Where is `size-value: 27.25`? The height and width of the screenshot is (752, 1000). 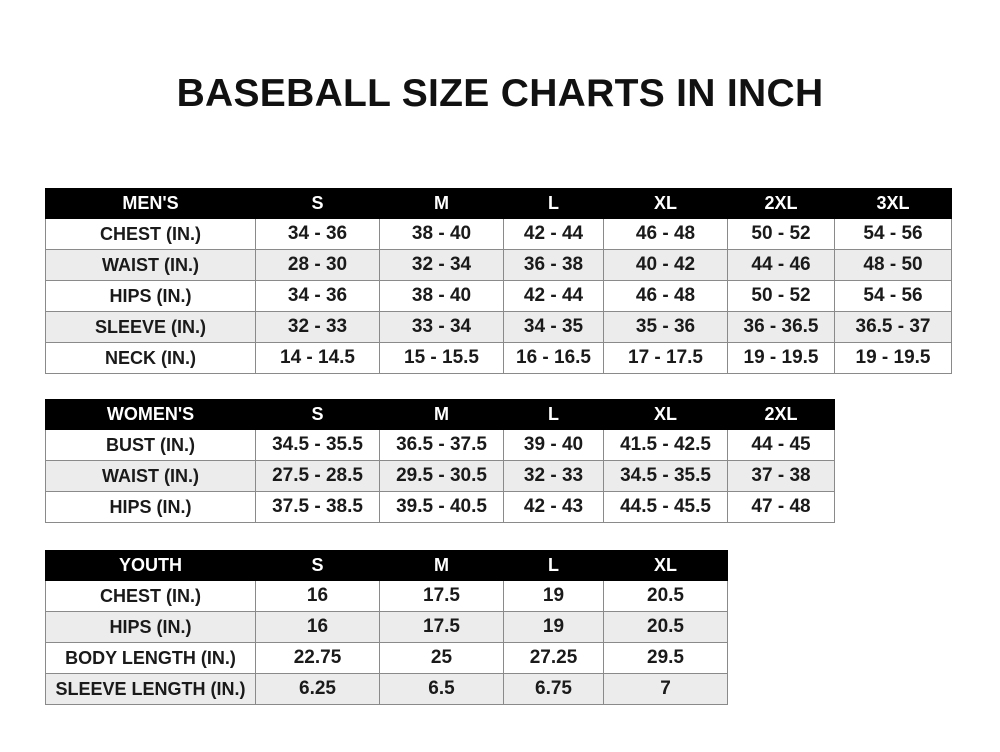 size-value: 27.25 is located at coordinates (553, 658).